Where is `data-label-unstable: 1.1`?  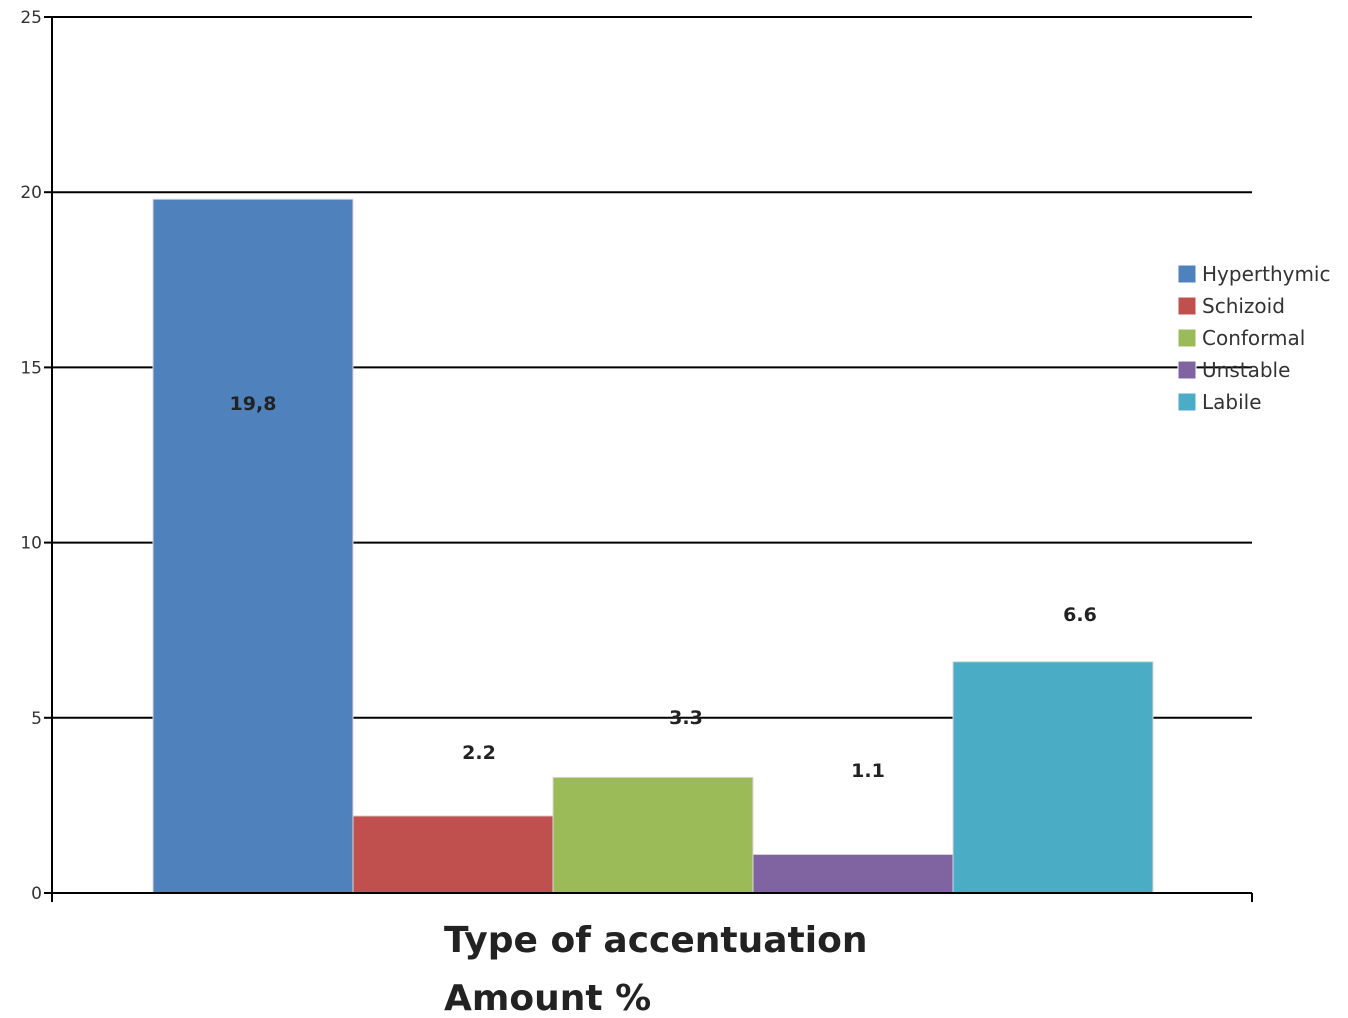
data-label-unstable: 1.1 is located at coordinates (868, 771).